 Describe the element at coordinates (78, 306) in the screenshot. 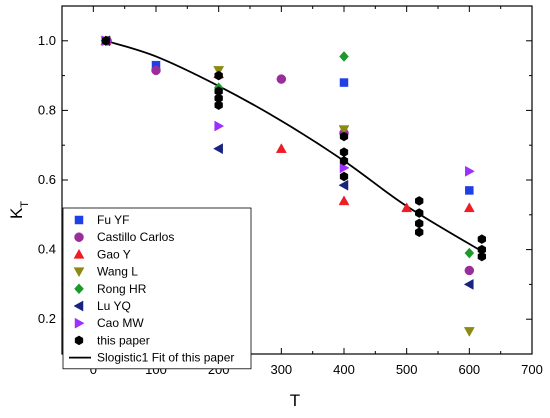

I see `legend-marker-lu-yq` at that location.